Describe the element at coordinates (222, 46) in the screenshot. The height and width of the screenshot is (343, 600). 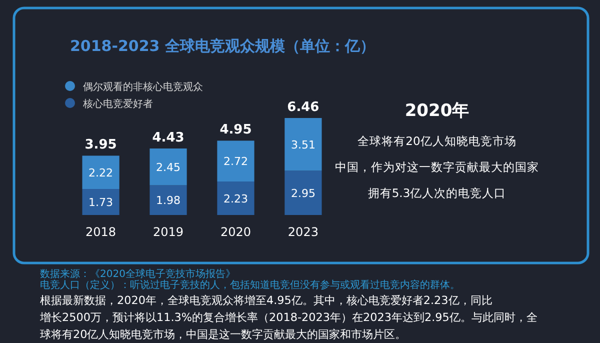
I see `chart-title: 2018-2023 全球电竞观众规模（单位：亿）` at that location.